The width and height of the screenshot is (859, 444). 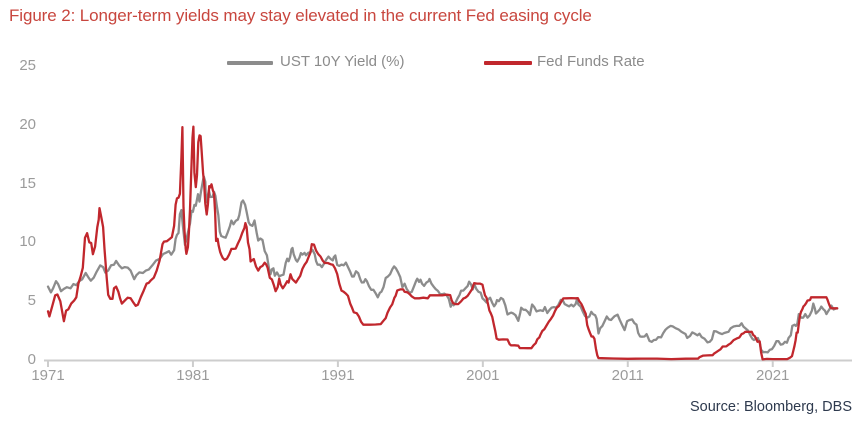 What do you see at coordinates (508, 63) in the screenshot?
I see `fed-funds-line-swatch` at bounding box center [508, 63].